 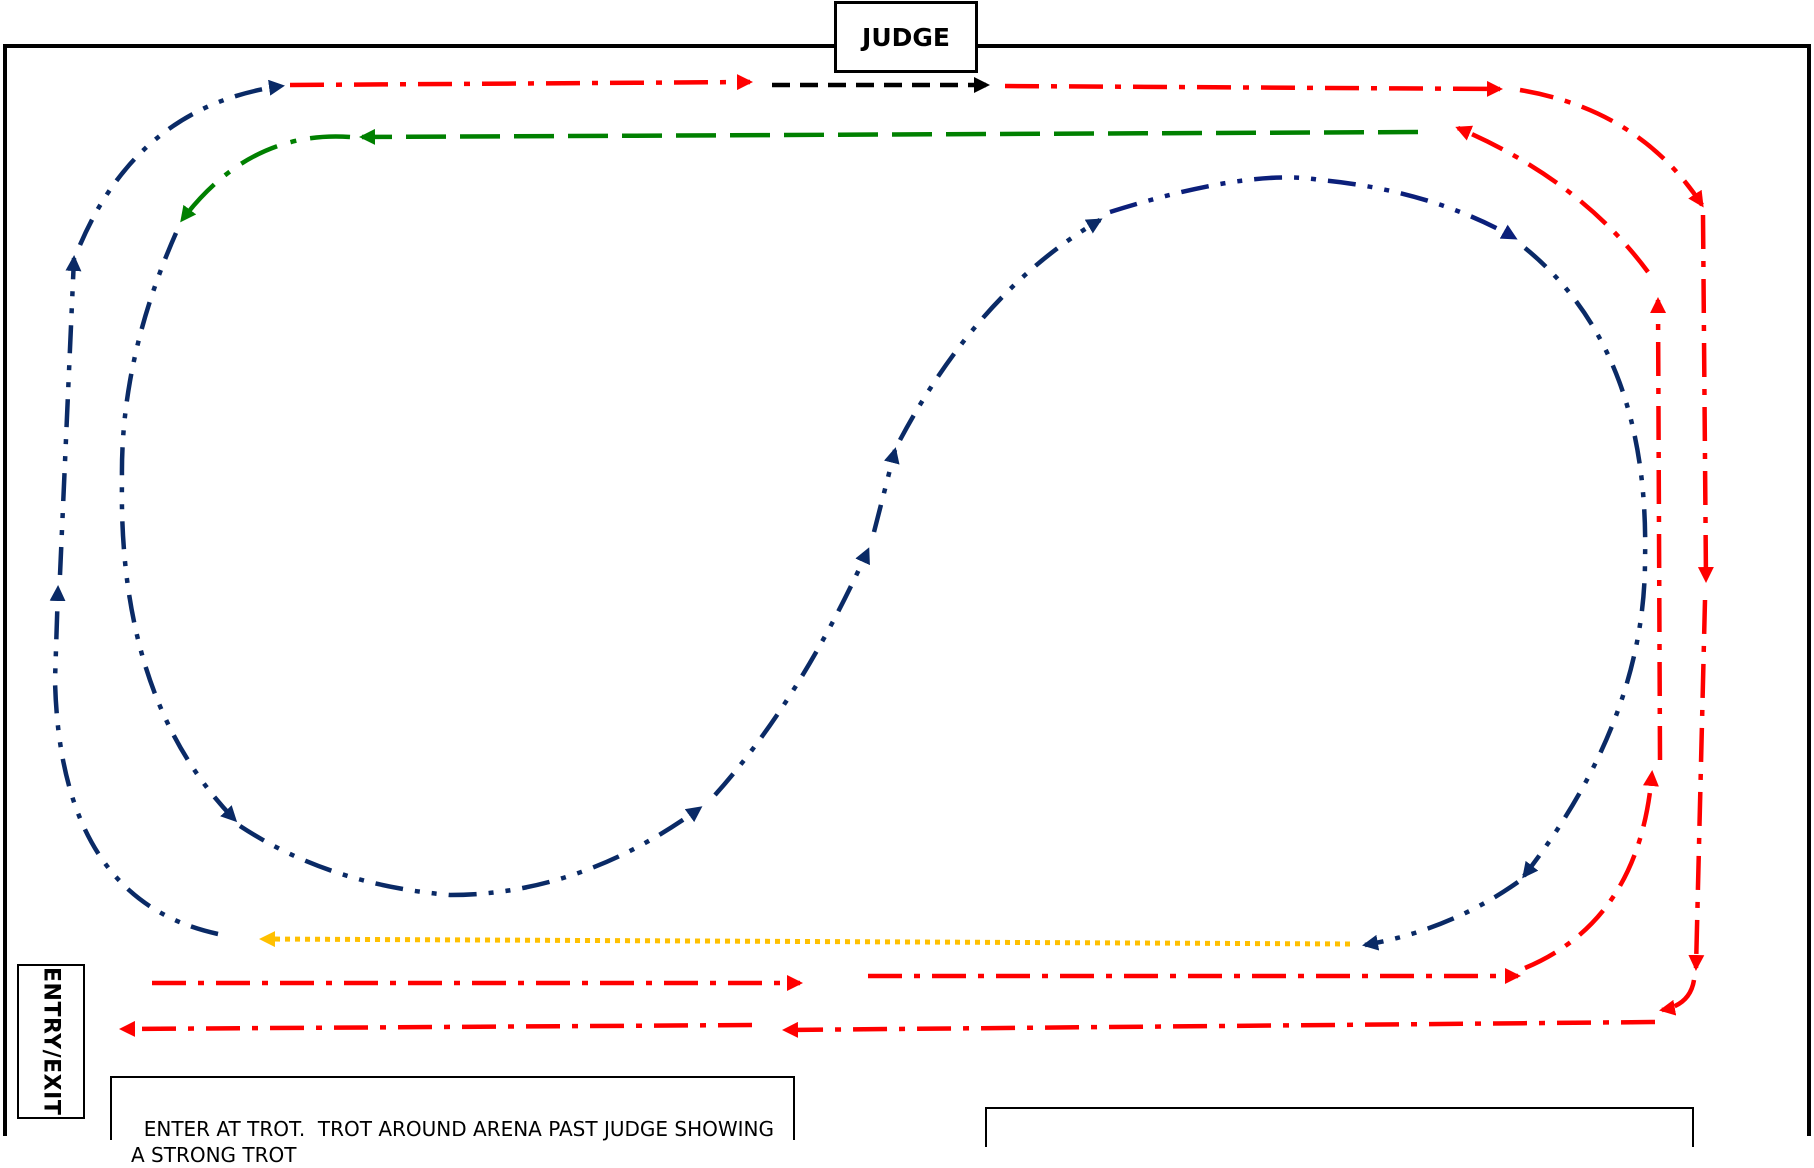 I want to click on judge-label-box: JUDGE, so click(x=906, y=37).